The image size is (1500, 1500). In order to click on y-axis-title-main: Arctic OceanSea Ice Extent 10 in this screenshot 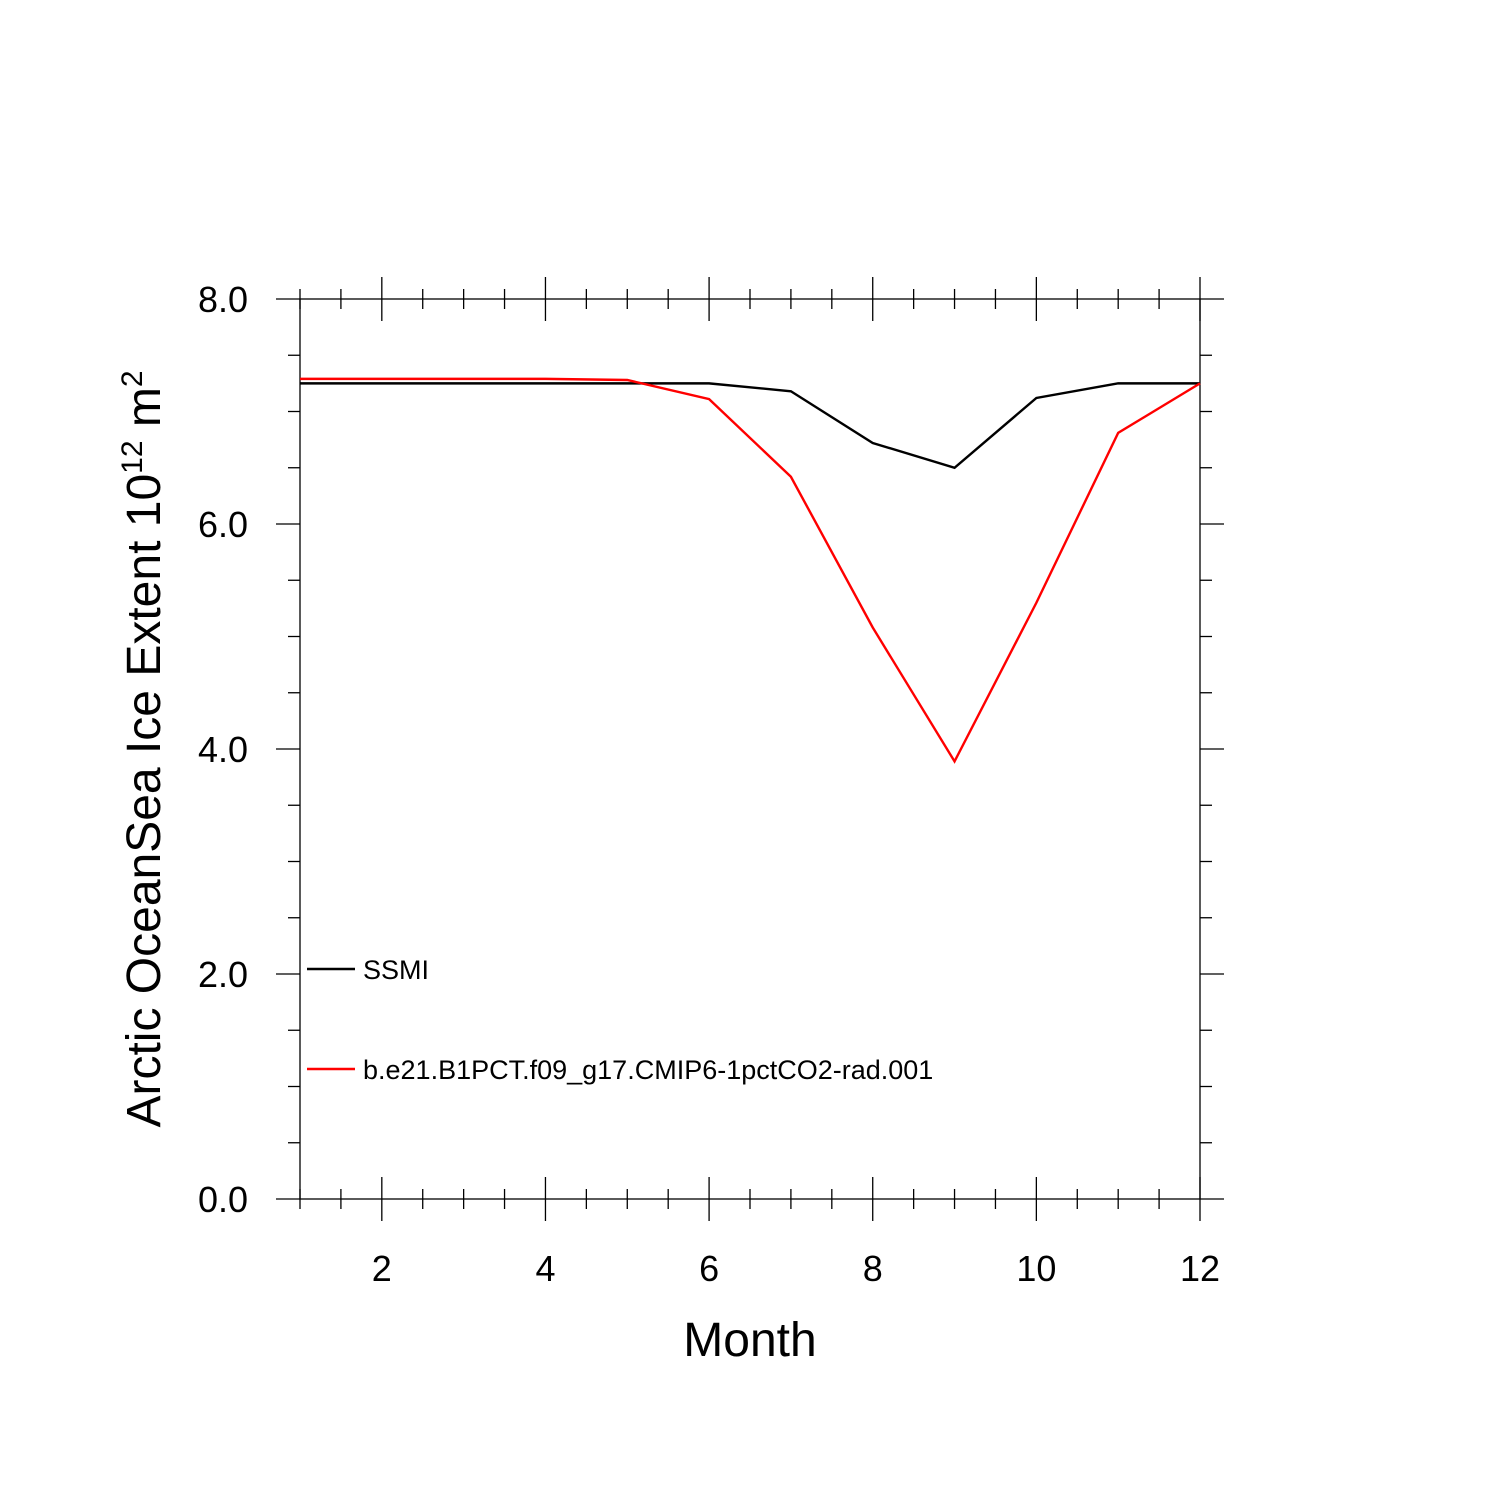, I will do `click(144, 801)`.